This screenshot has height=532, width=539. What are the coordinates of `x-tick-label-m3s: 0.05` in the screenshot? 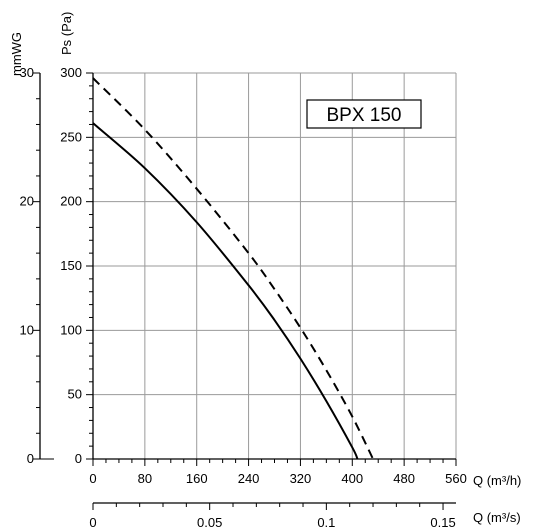 It's located at (209, 522).